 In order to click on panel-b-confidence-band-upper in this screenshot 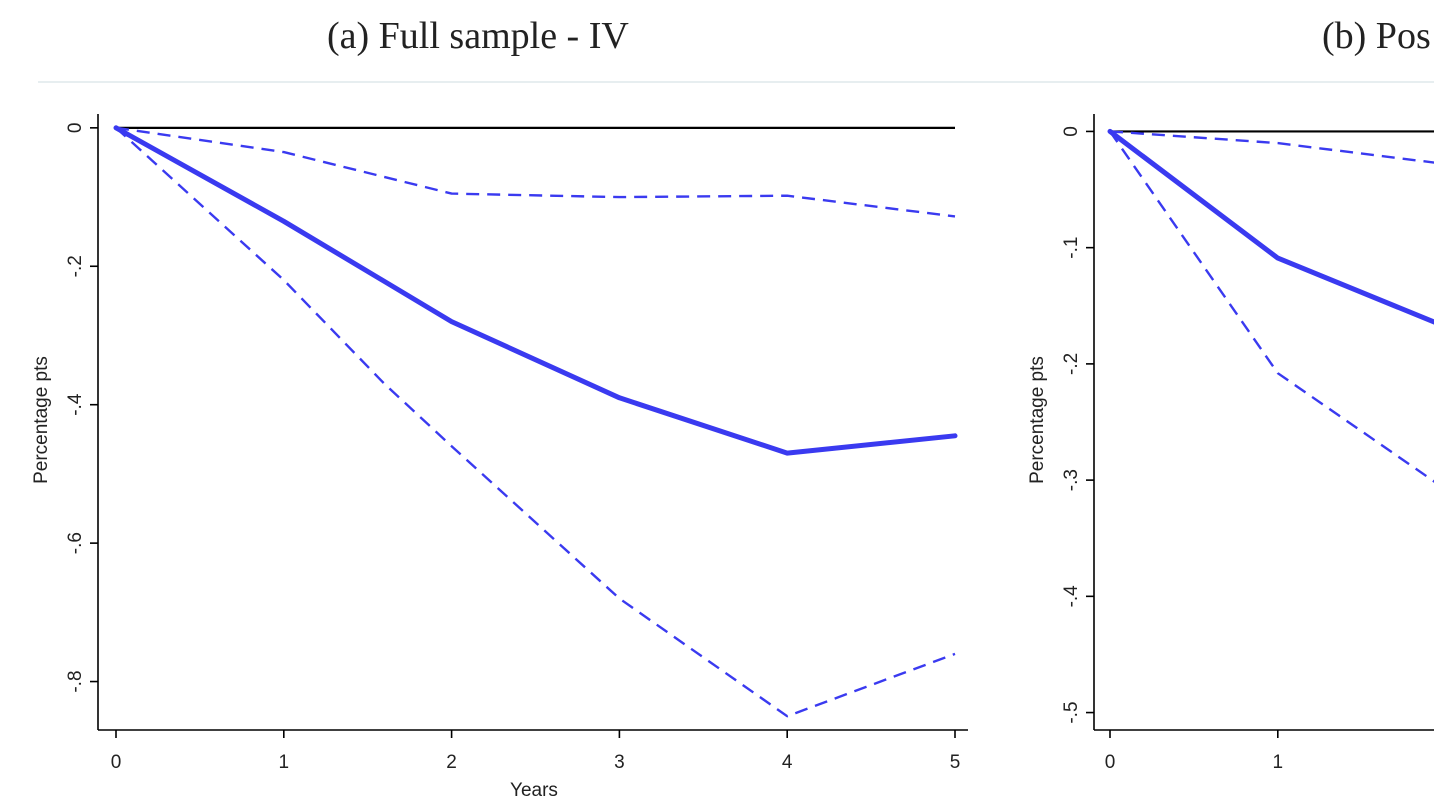, I will do `click(1271, 147)`.